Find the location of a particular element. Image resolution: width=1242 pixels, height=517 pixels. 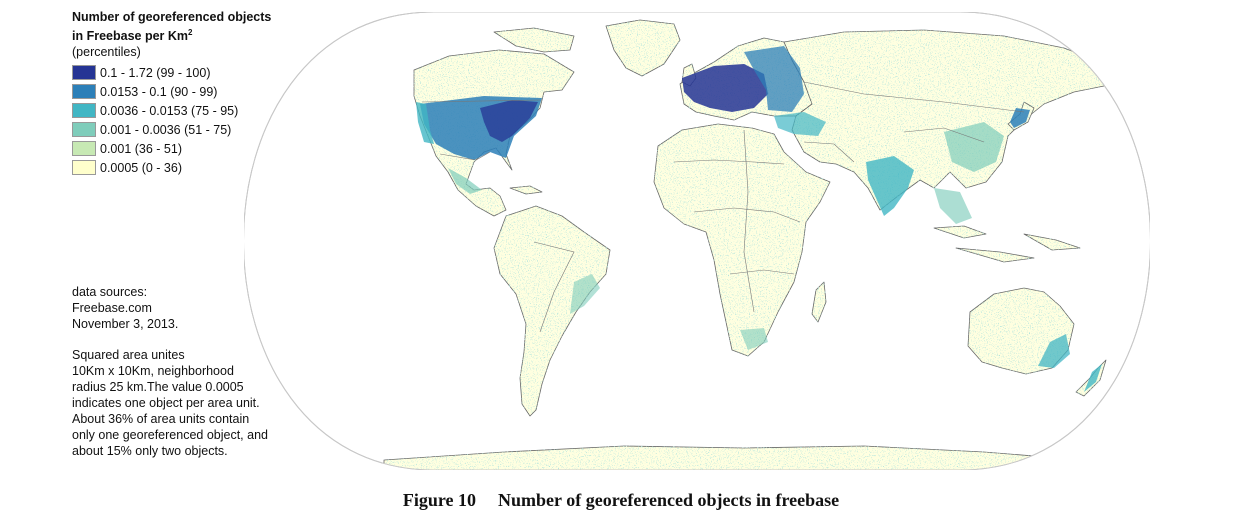

legend-item: 0.001 - 0.0036 (51 - 75) is located at coordinates (197, 129).